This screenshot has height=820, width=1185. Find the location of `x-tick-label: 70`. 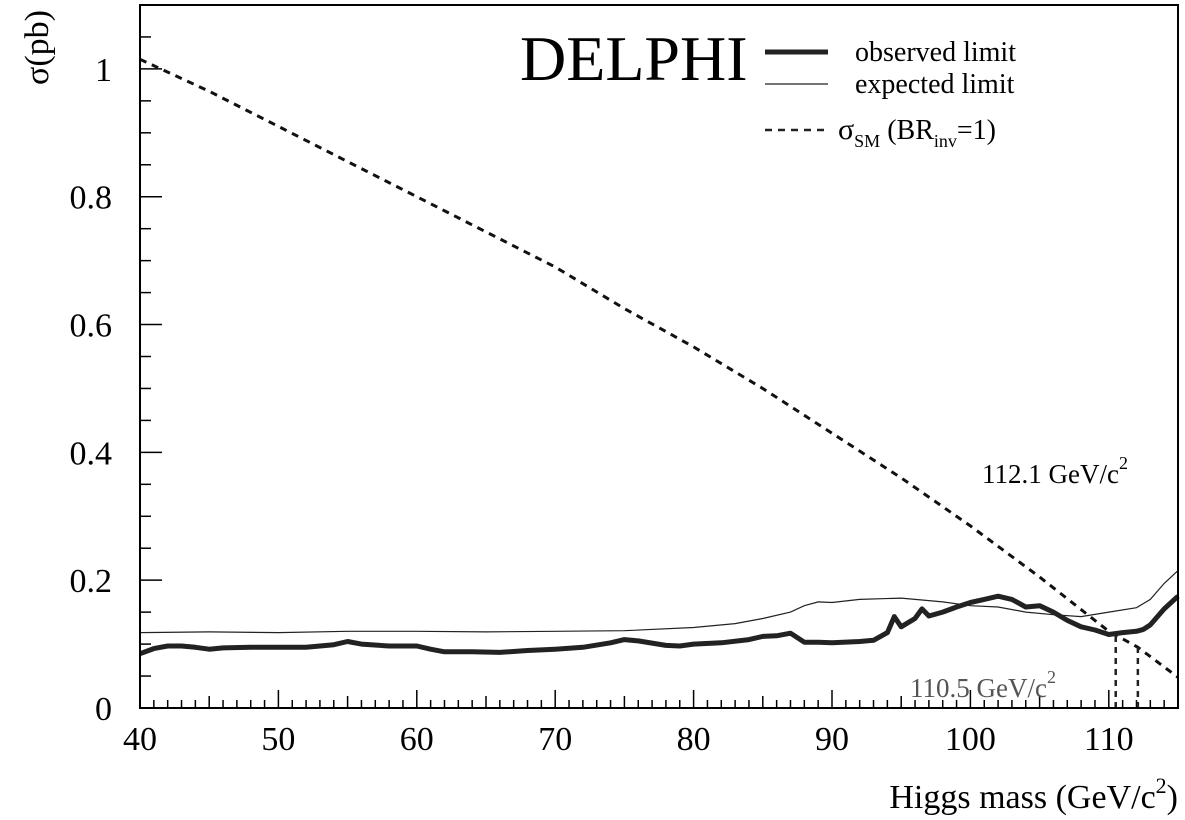

x-tick-label: 70 is located at coordinates (555, 739).